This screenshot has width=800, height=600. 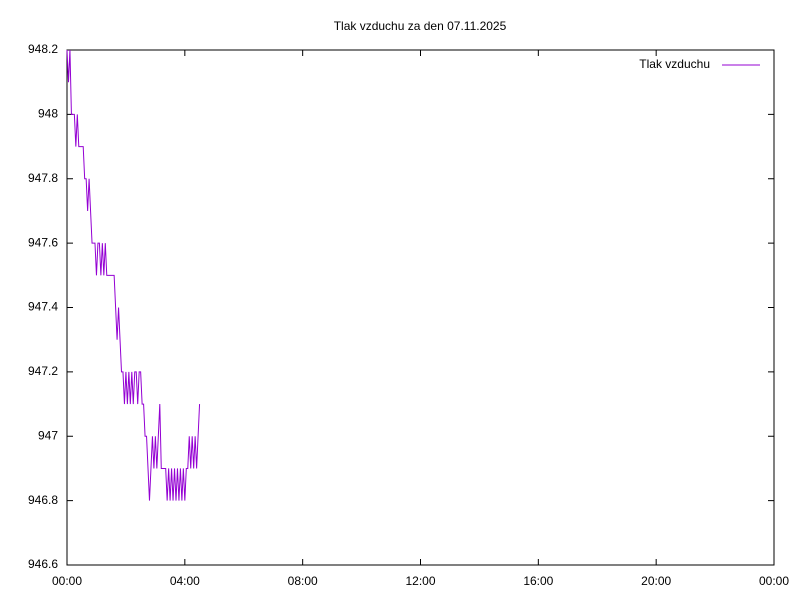 What do you see at coordinates (303, 581) in the screenshot?
I see `x-tick-label: 08:00` at bounding box center [303, 581].